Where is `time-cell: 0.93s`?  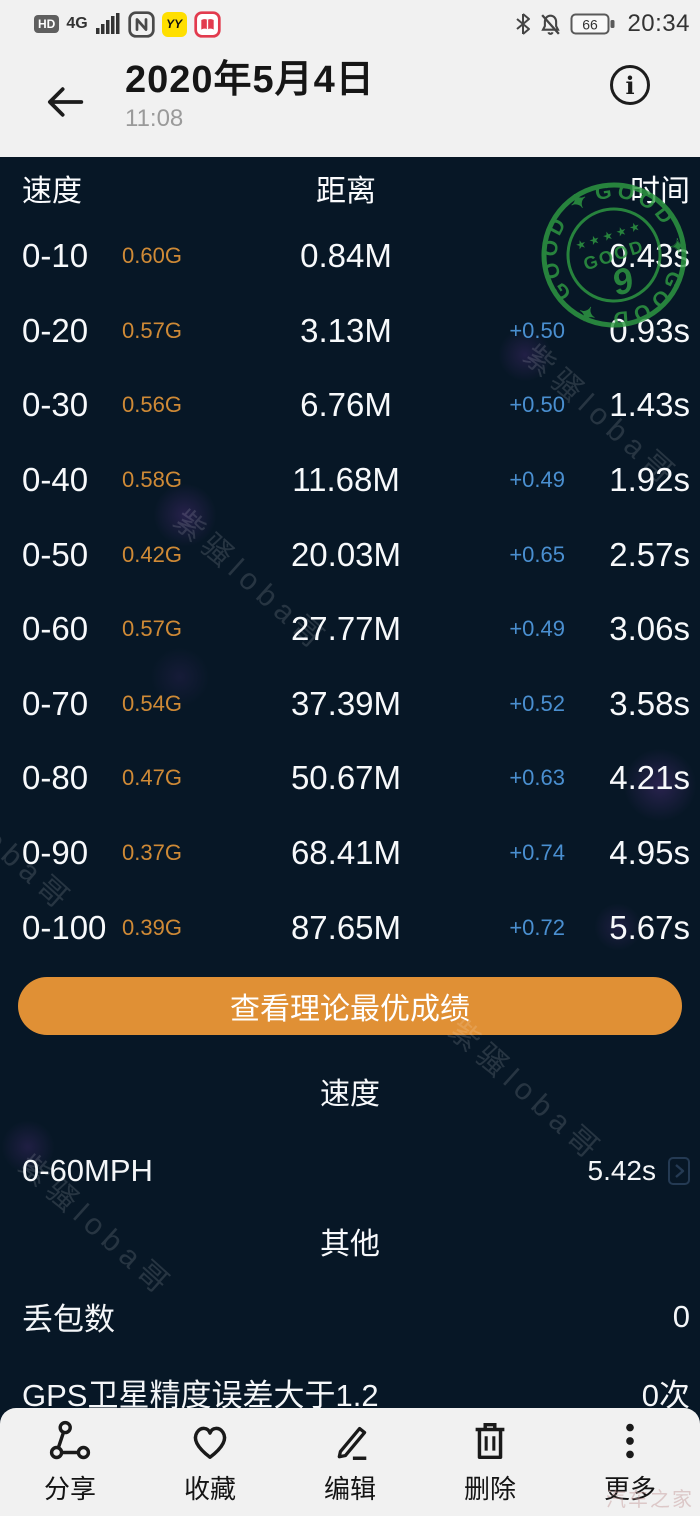 time-cell: 0.93s is located at coordinates (649, 330).